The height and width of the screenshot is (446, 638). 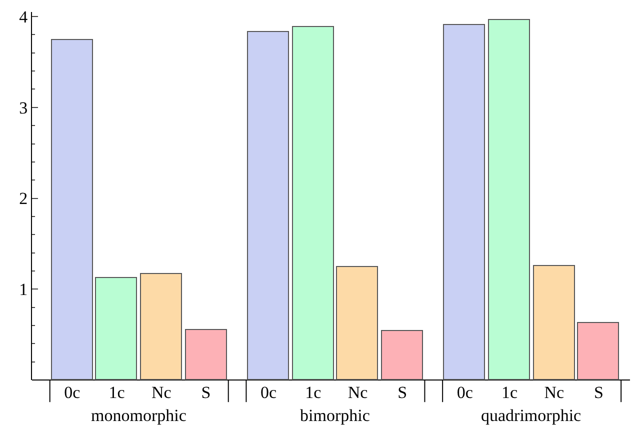 What do you see at coordinates (23, 198) in the screenshot?
I see `y-tick-label: 2` at bounding box center [23, 198].